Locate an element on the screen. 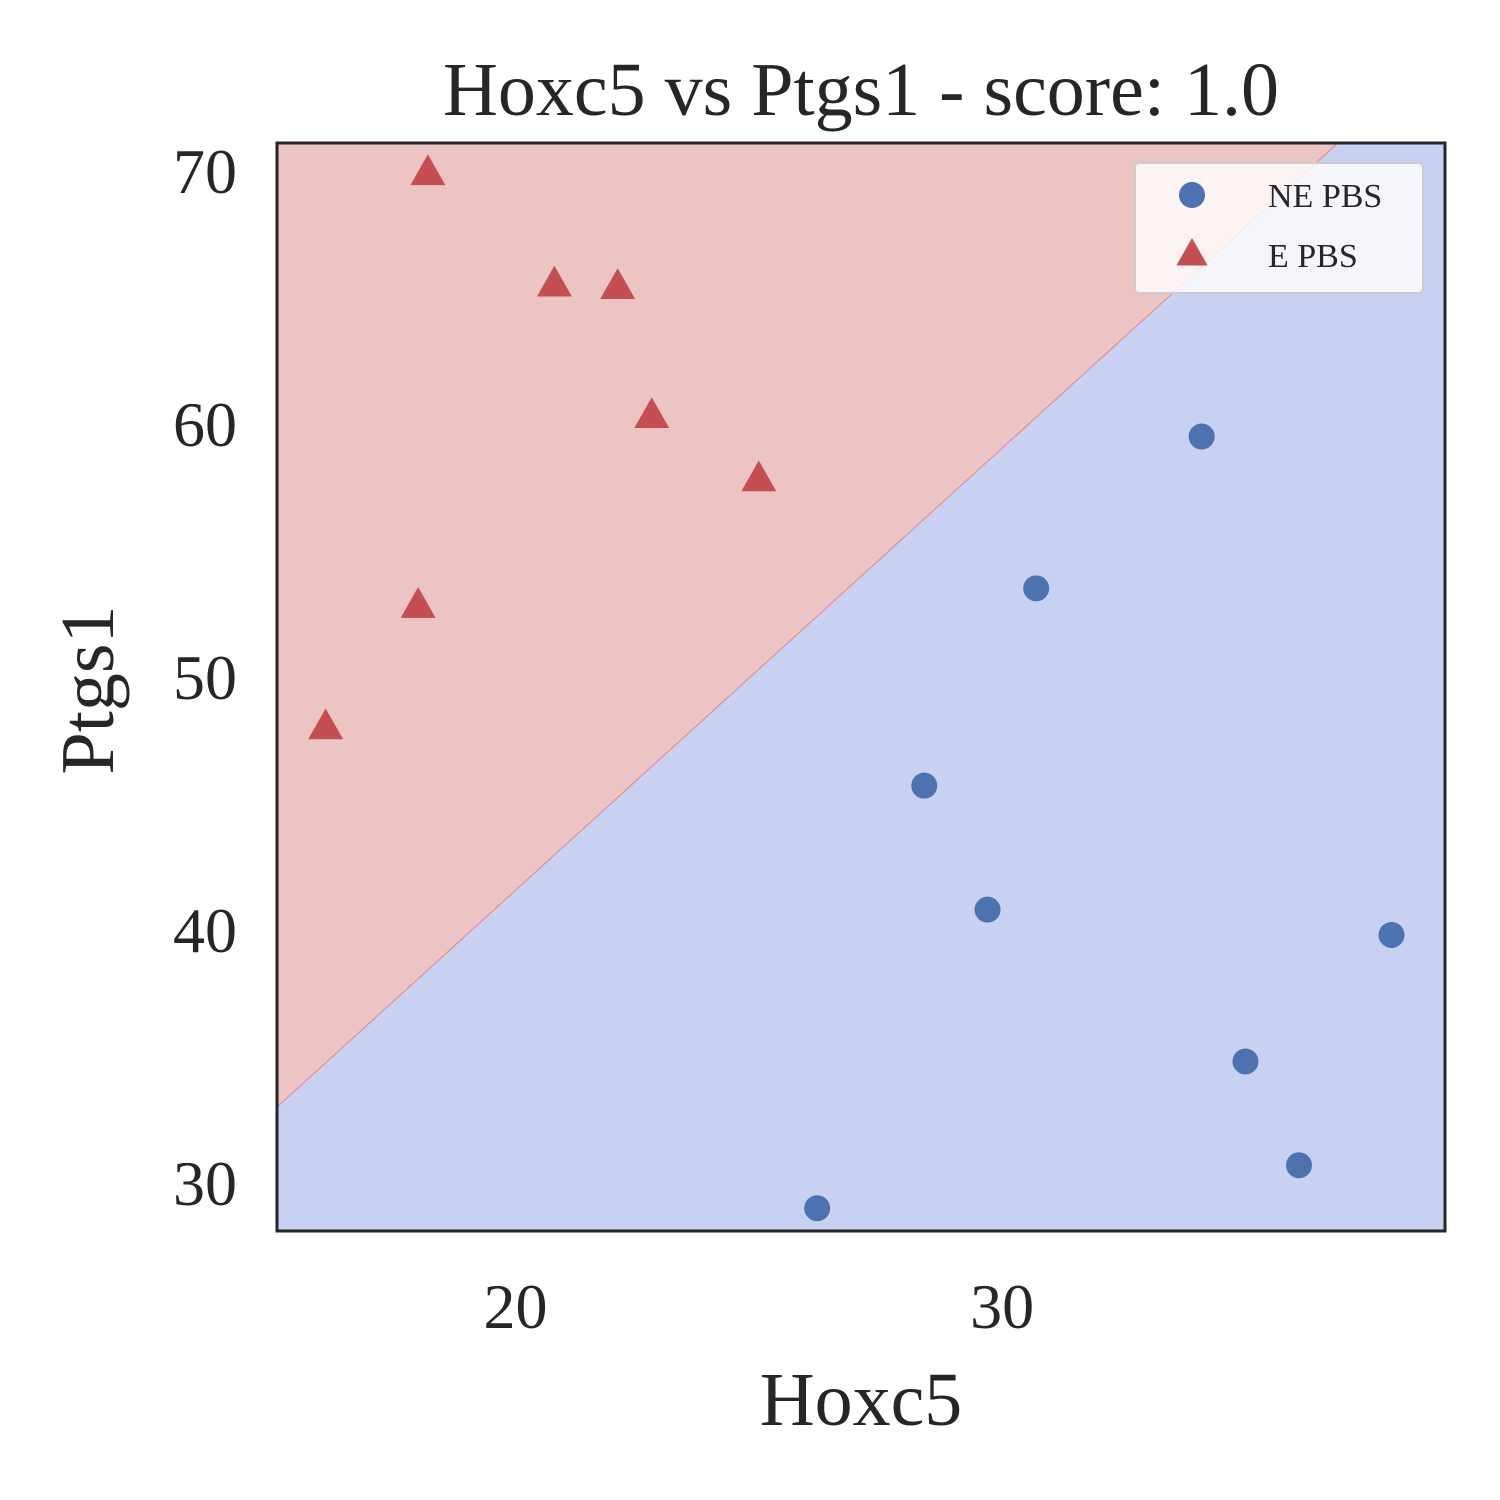 The height and width of the screenshot is (1500, 1500). y-tick-label-30: 30 is located at coordinates (205, 1183).